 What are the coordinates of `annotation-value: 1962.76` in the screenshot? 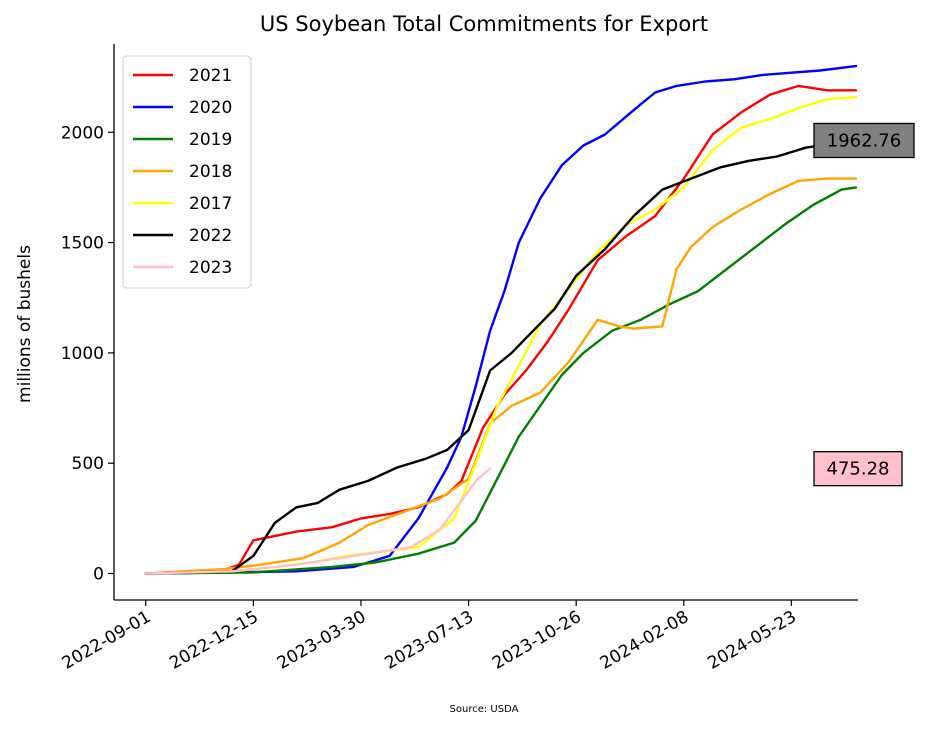 It's located at (864, 140).